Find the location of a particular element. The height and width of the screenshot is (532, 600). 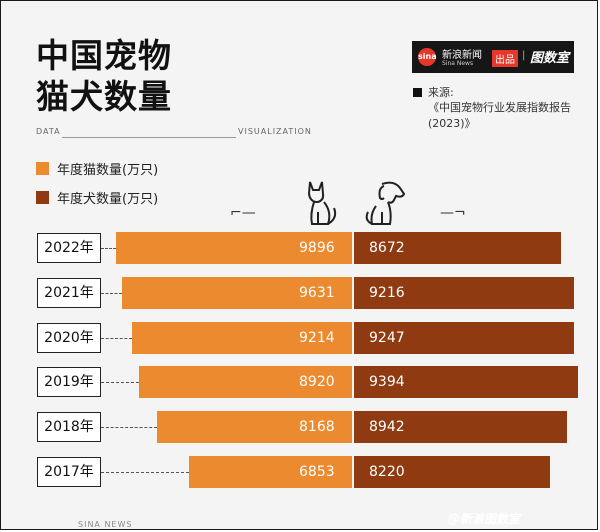

title-line-2: 猫犬数量 is located at coordinates (104, 96).